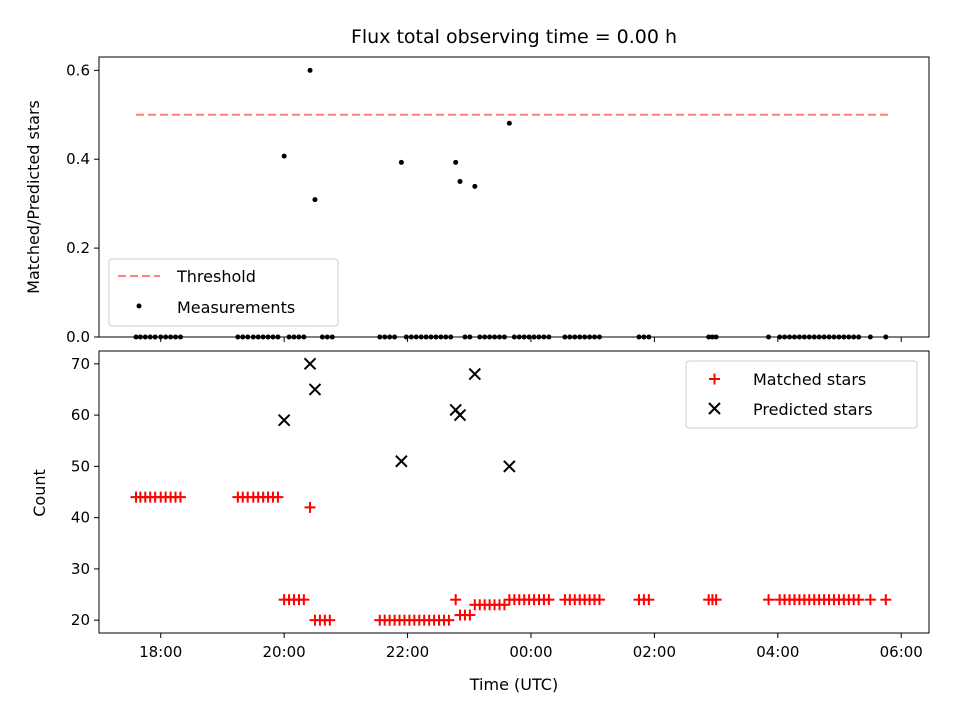 Image resolution: width=960 pixels, height=720 pixels. Describe the element at coordinates (78, 70) in the screenshot. I see `top-y-tick-label: 0.6` at that location.